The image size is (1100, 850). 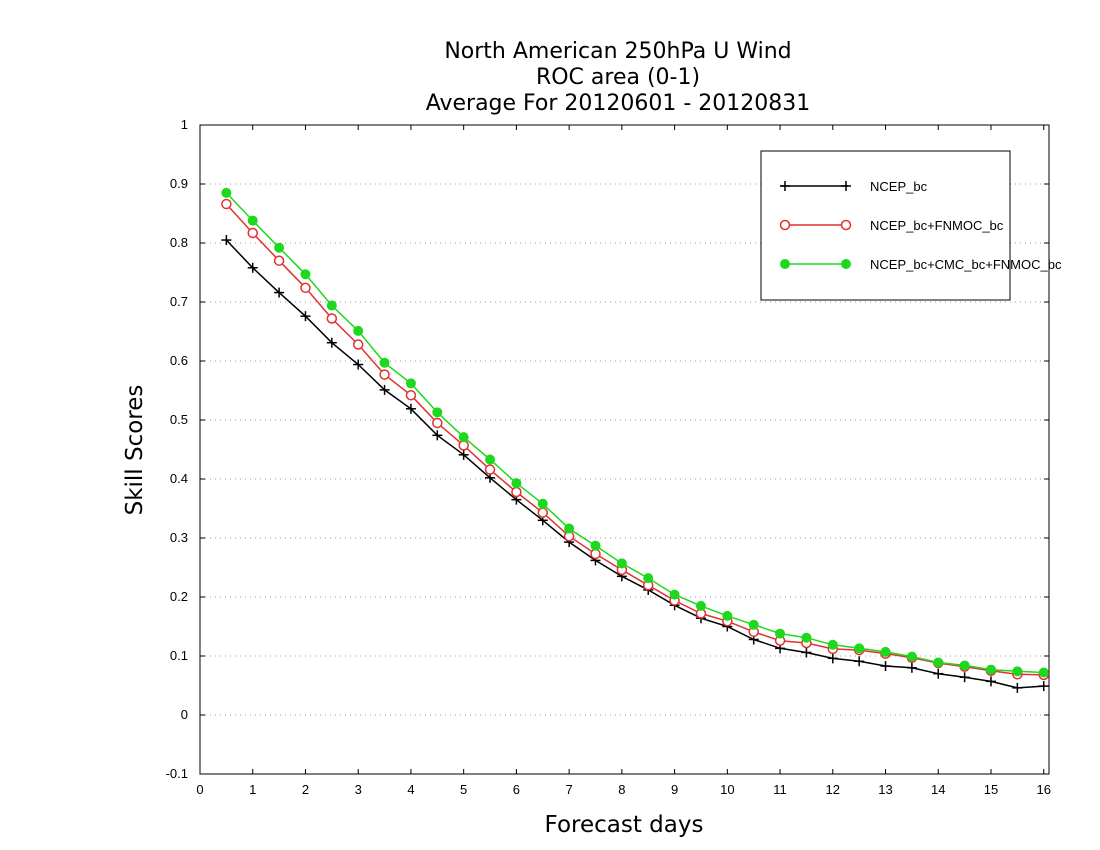 What do you see at coordinates (674, 789) in the screenshot?
I see `x-tick-label: 9` at bounding box center [674, 789].